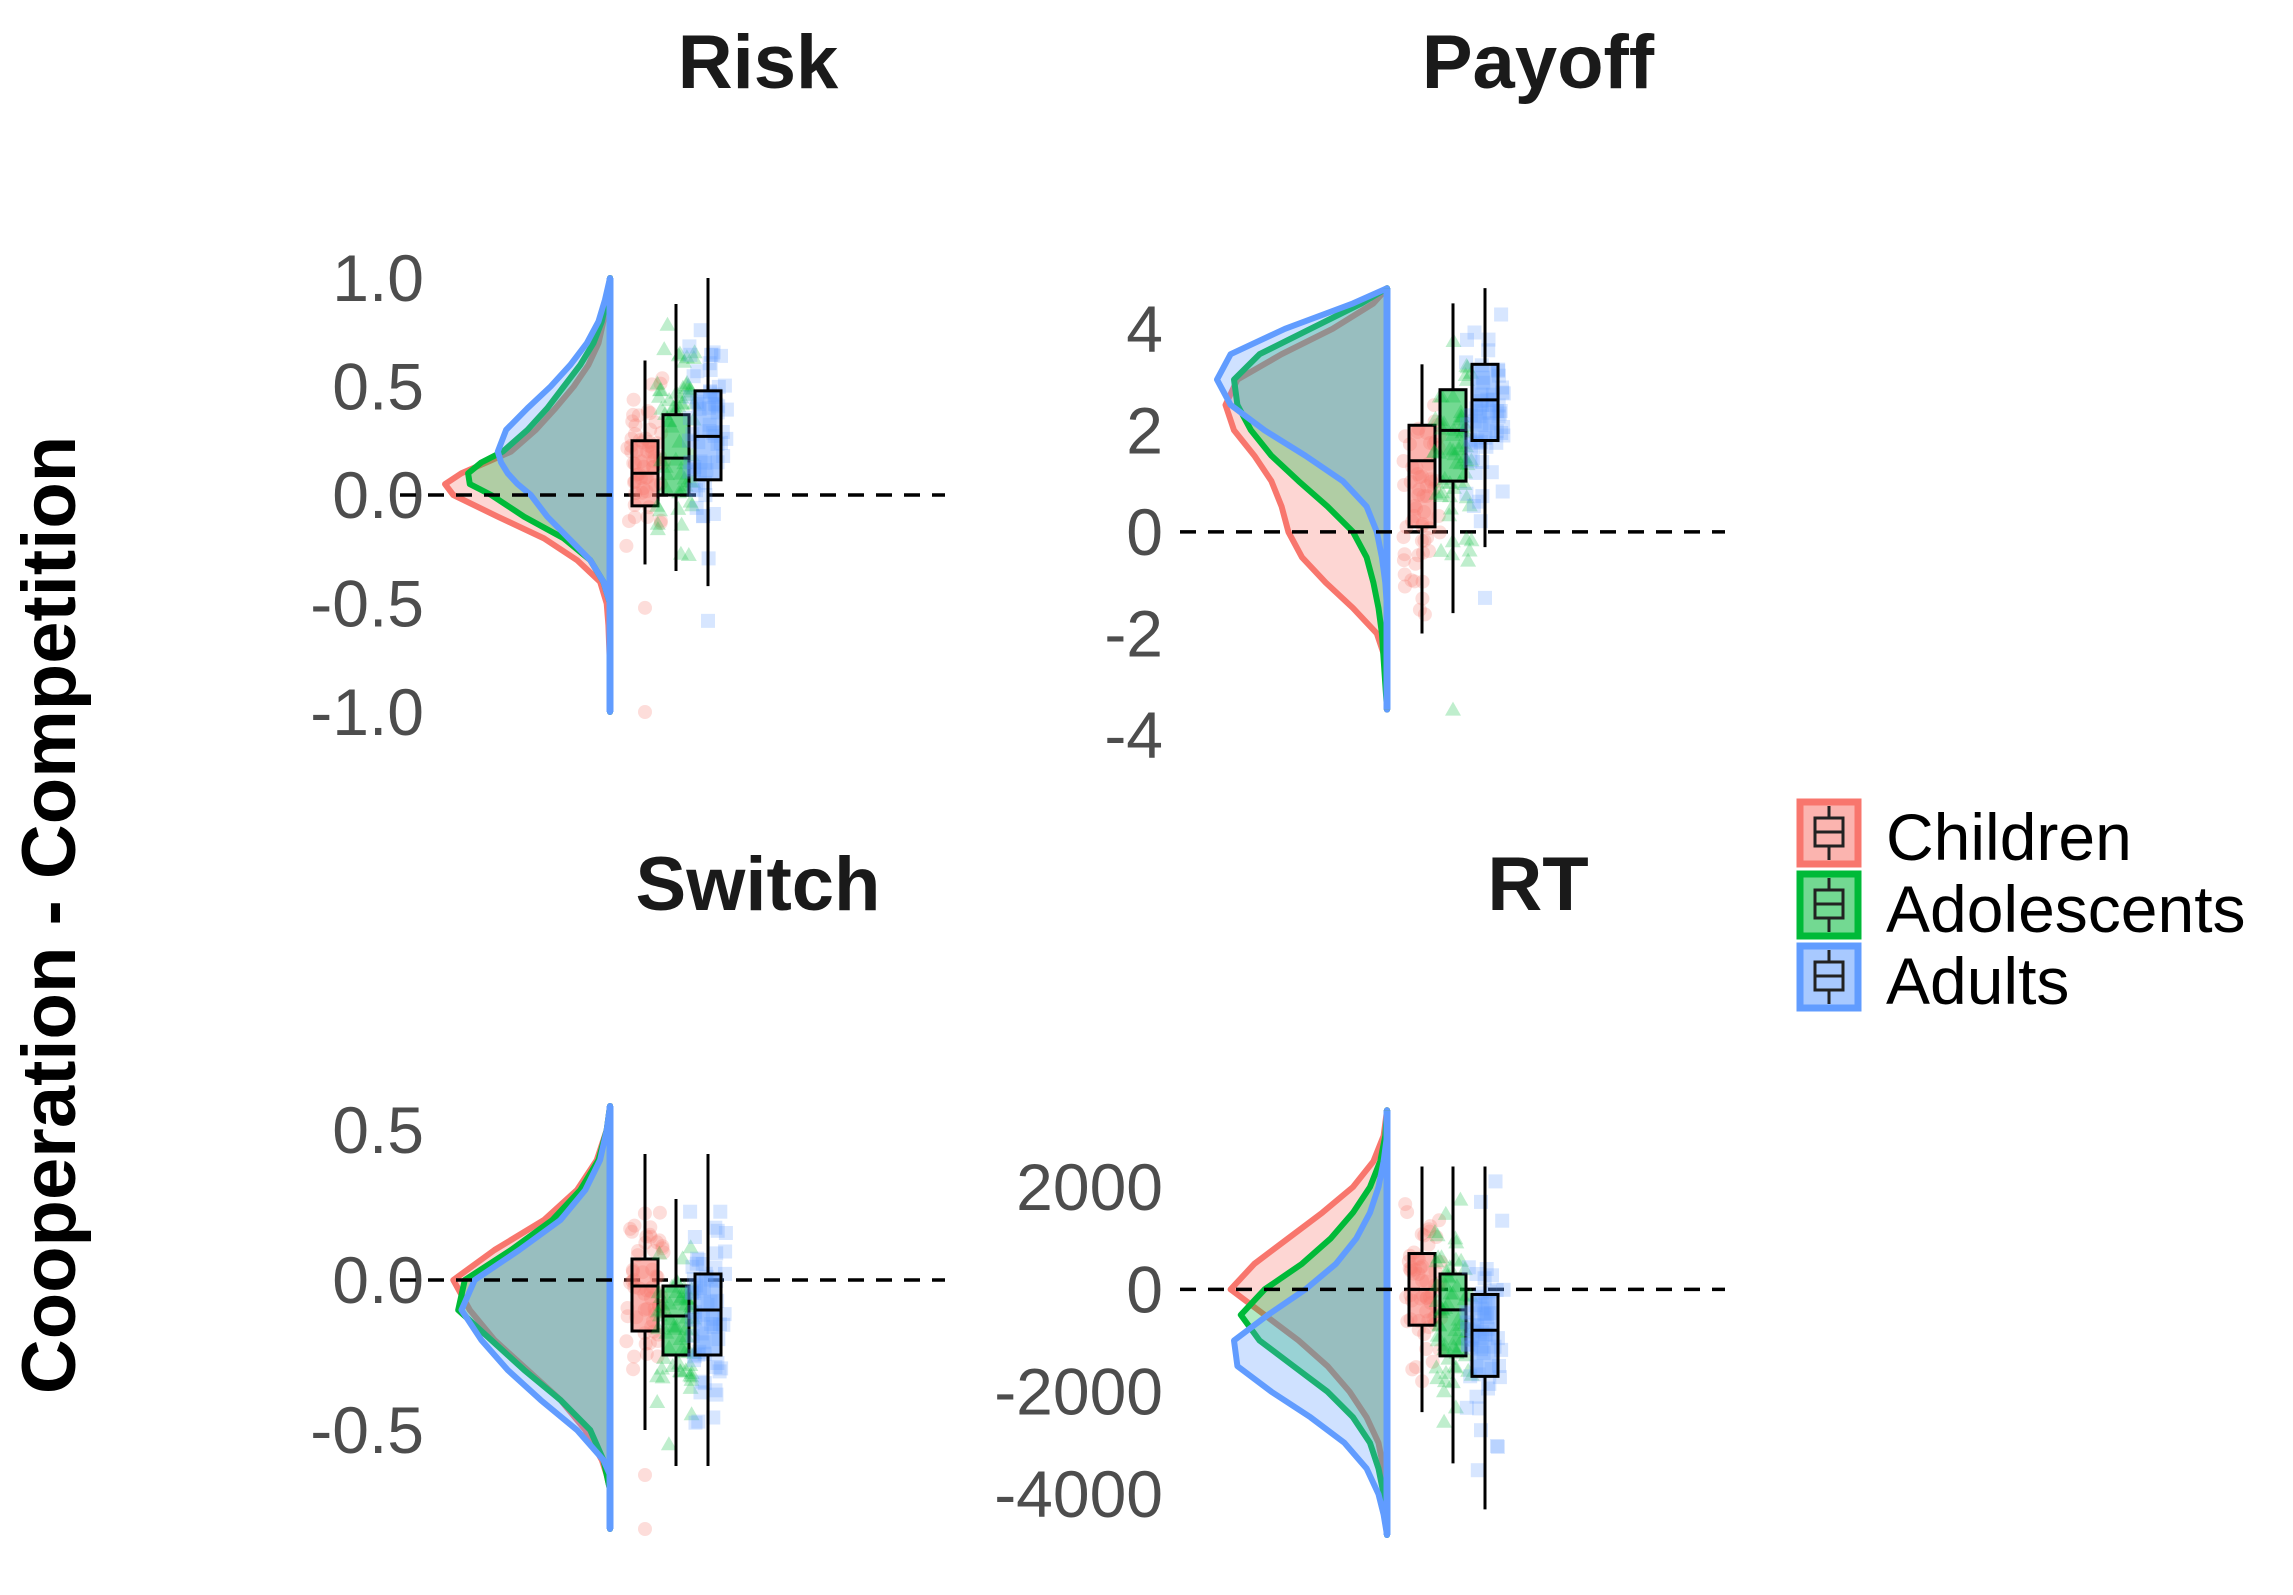 The width and height of the screenshot is (2293, 1595). What do you see at coordinates (758, 884) in the screenshot?
I see `panel-title: Switch` at bounding box center [758, 884].